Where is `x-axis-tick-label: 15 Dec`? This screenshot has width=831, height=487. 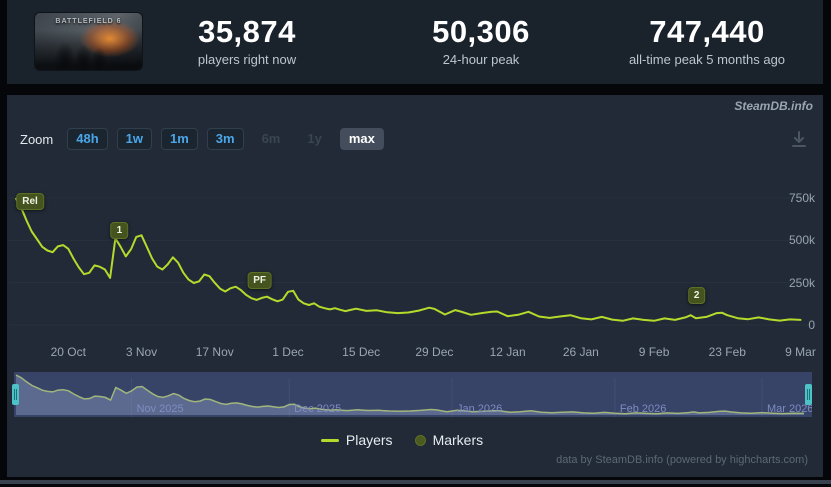 x-axis-tick-label: 15 Dec is located at coordinates (361, 352).